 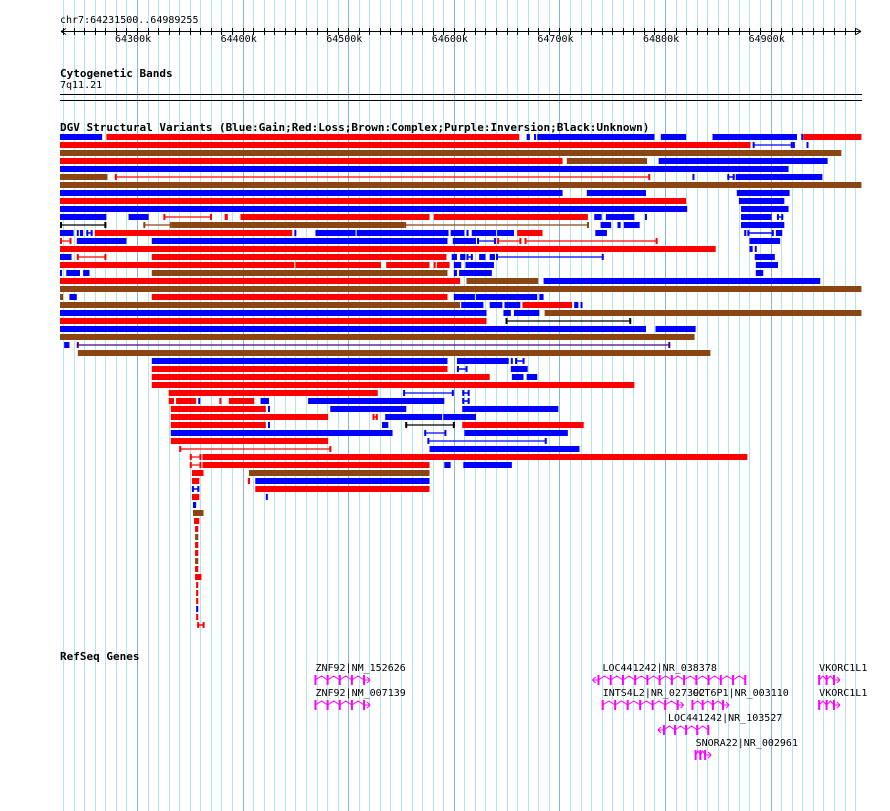 What do you see at coordinates (740, 693) in the screenshot?
I see `gene-label: CCT6P1|NR_003110` at bounding box center [740, 693].